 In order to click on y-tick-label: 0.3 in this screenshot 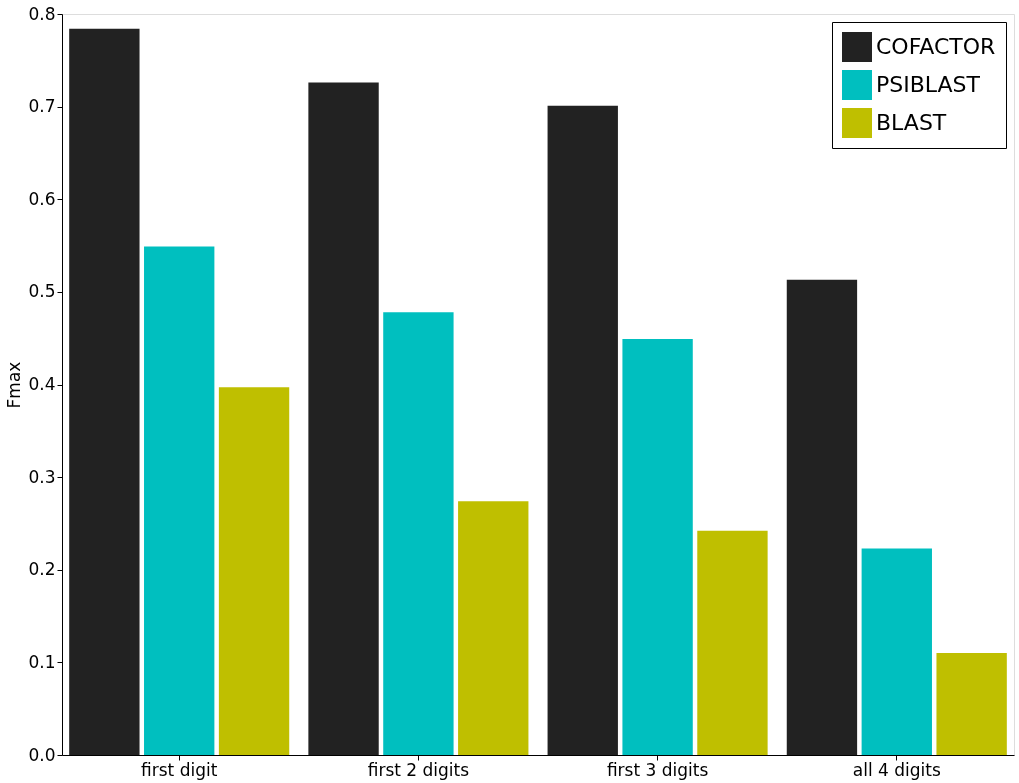, I will do `click(42, 476)`.